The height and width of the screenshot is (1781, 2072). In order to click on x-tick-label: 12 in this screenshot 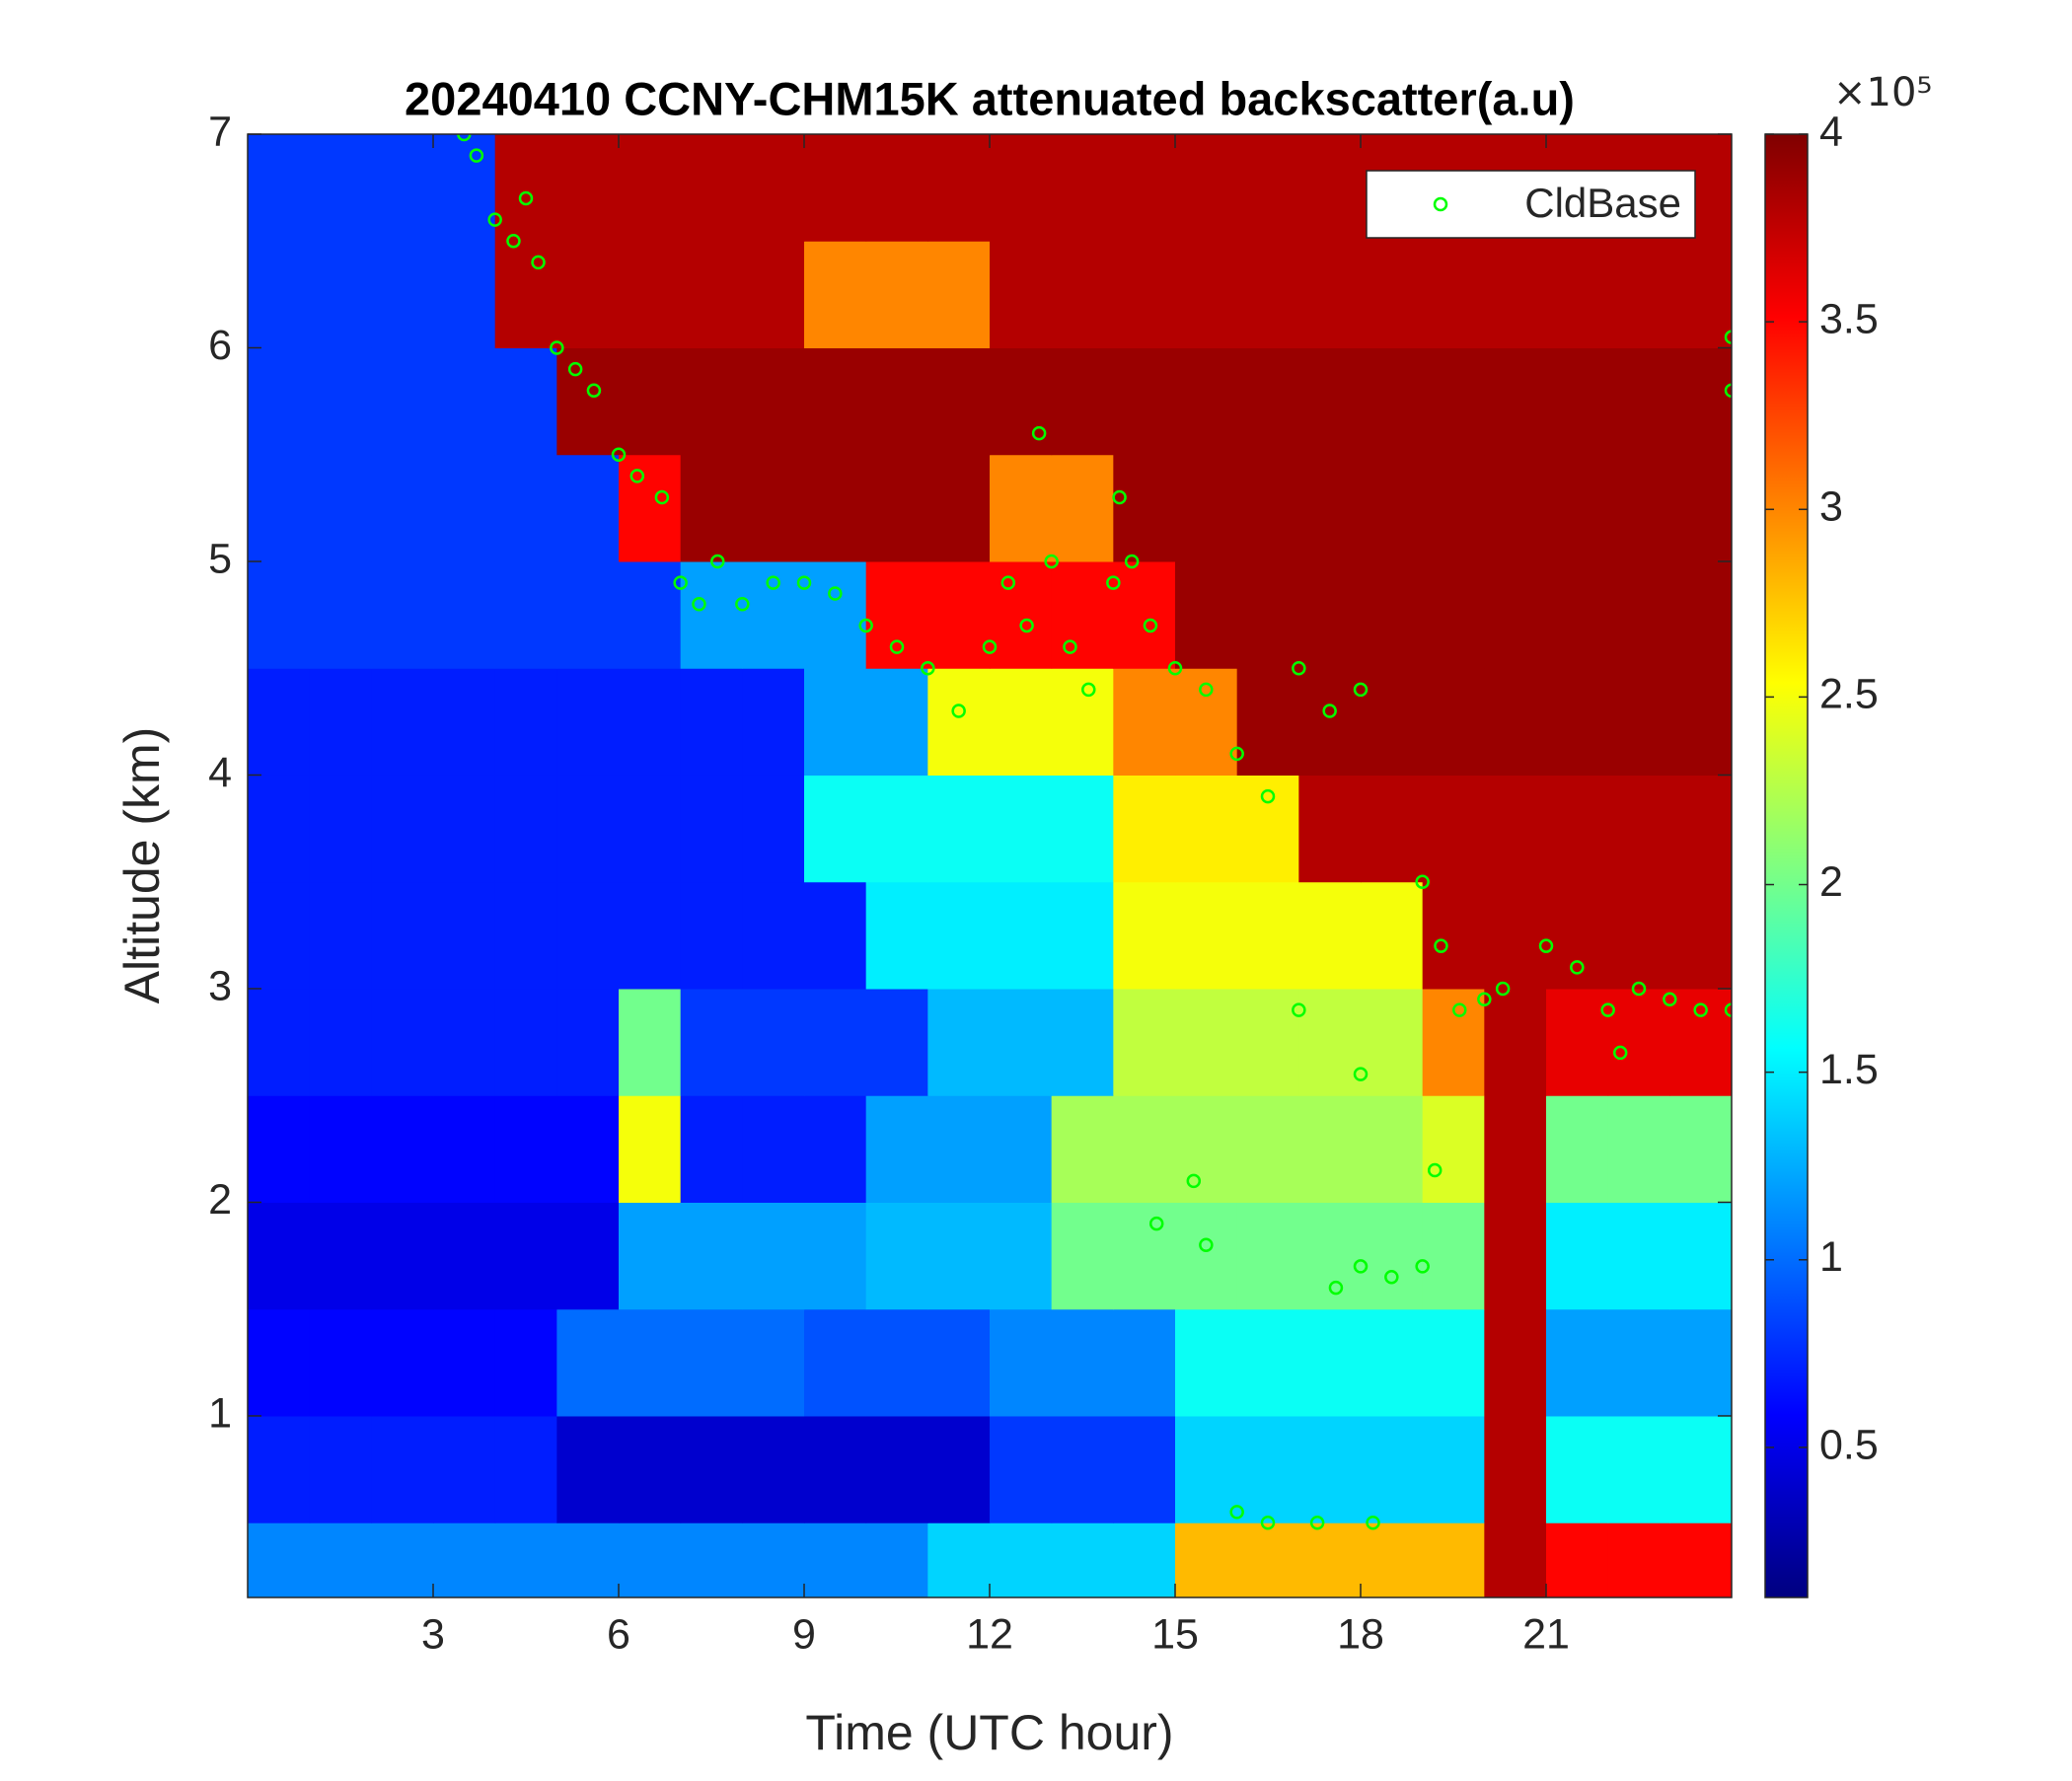, I will do `click(990, 1634)`.